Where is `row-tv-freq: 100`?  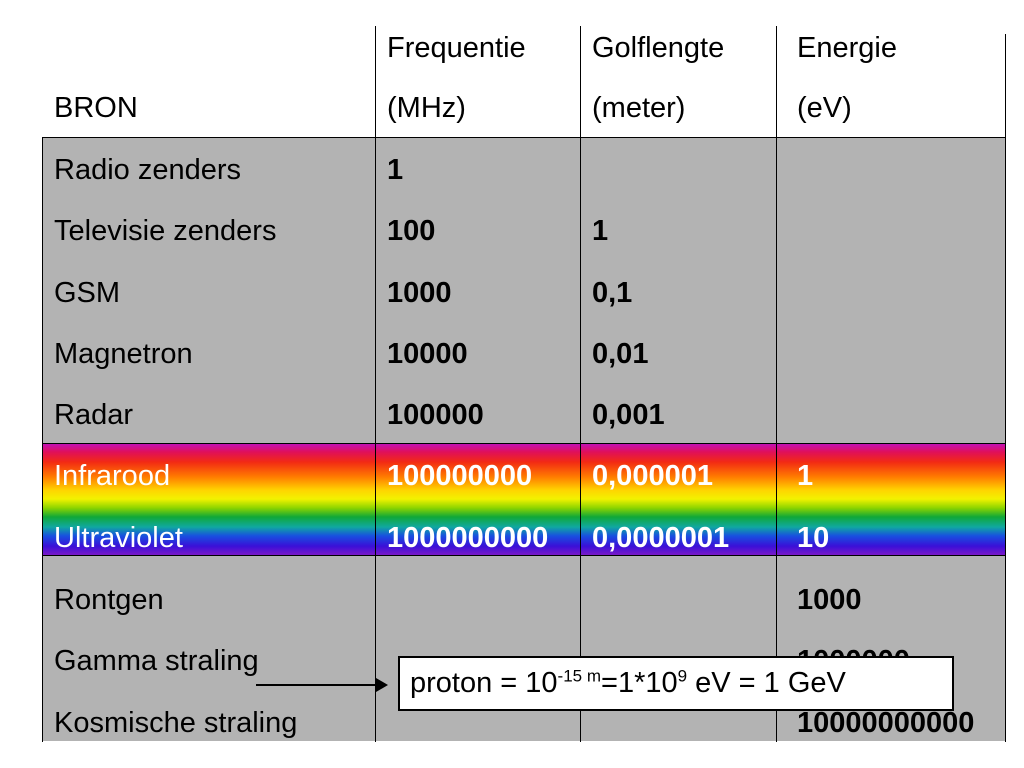
row-tv-freq: 100 is located at coordinates (411, 231).